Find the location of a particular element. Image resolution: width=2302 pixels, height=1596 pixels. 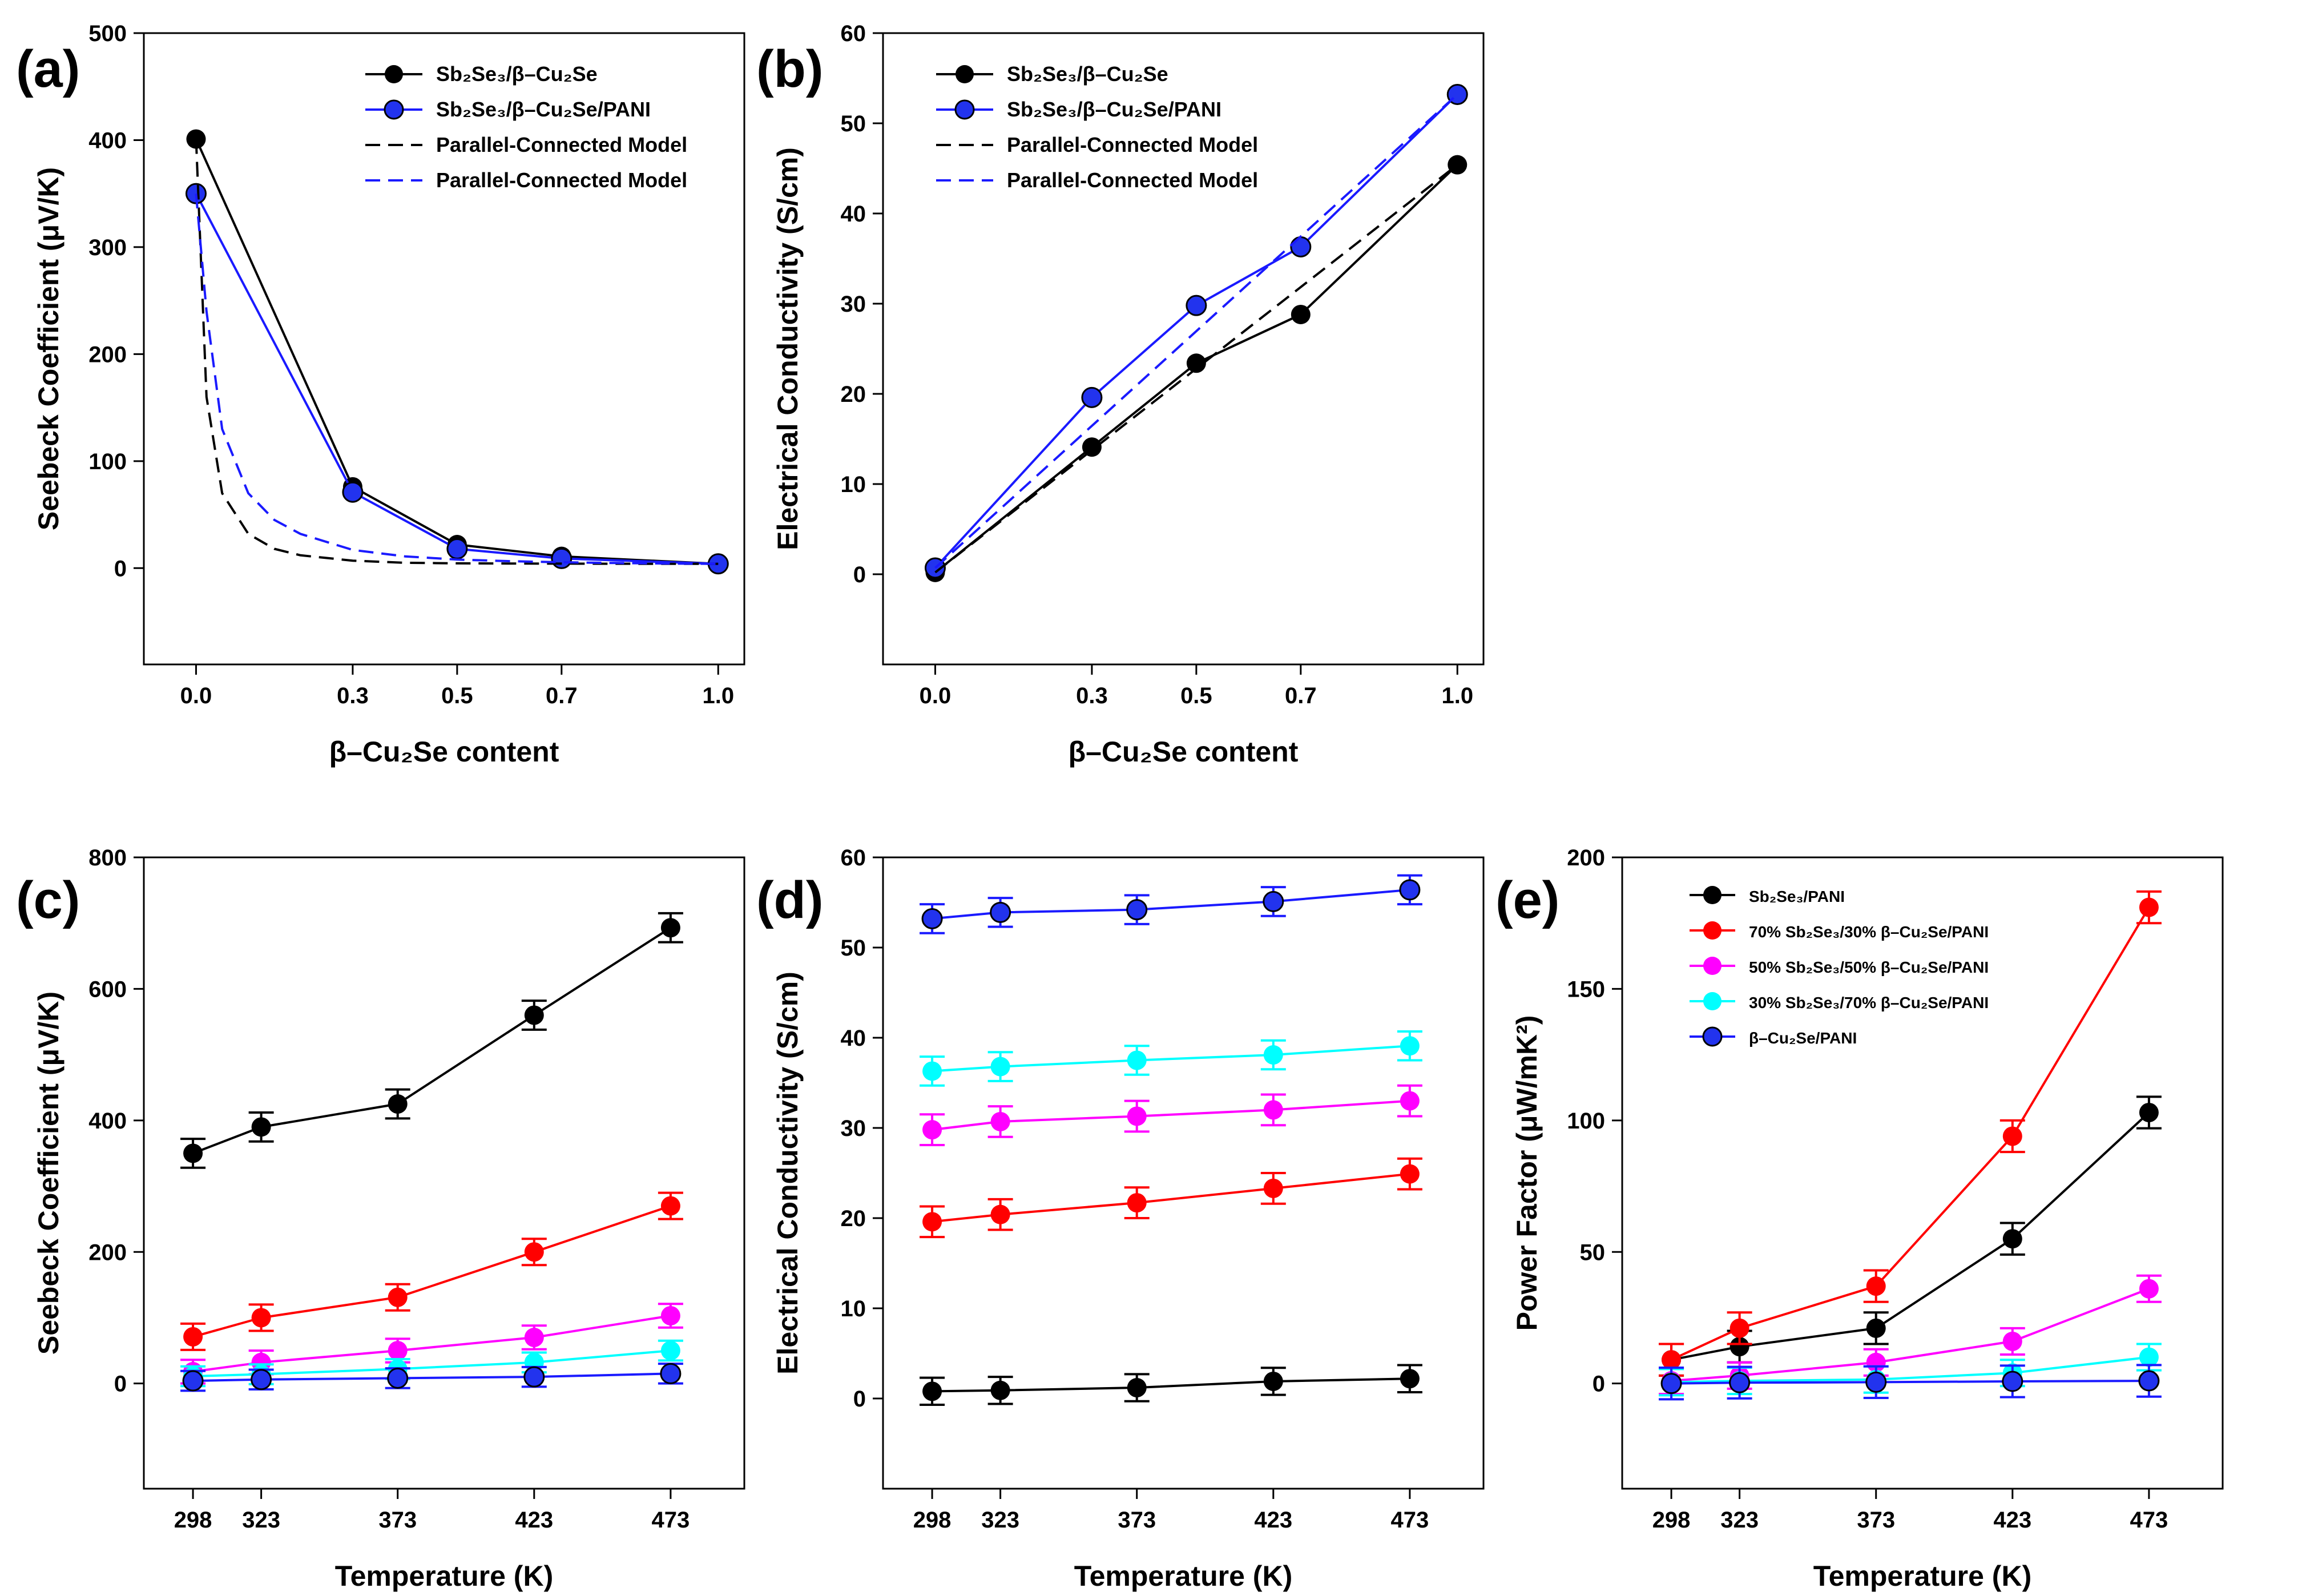

x-tick-label: 0.7 is located at coordinates (562, 695).